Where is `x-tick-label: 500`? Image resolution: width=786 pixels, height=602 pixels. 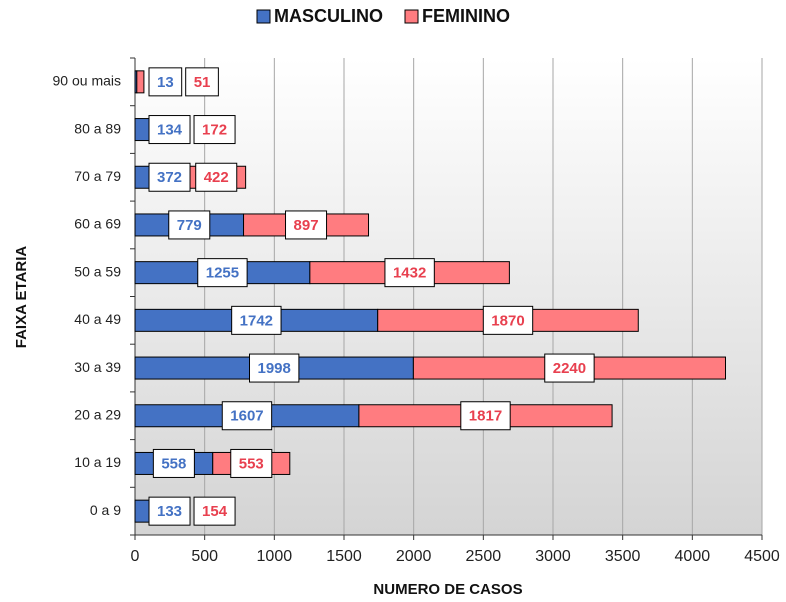 x-tick-label: 500 is located at coordinates (204, 556).